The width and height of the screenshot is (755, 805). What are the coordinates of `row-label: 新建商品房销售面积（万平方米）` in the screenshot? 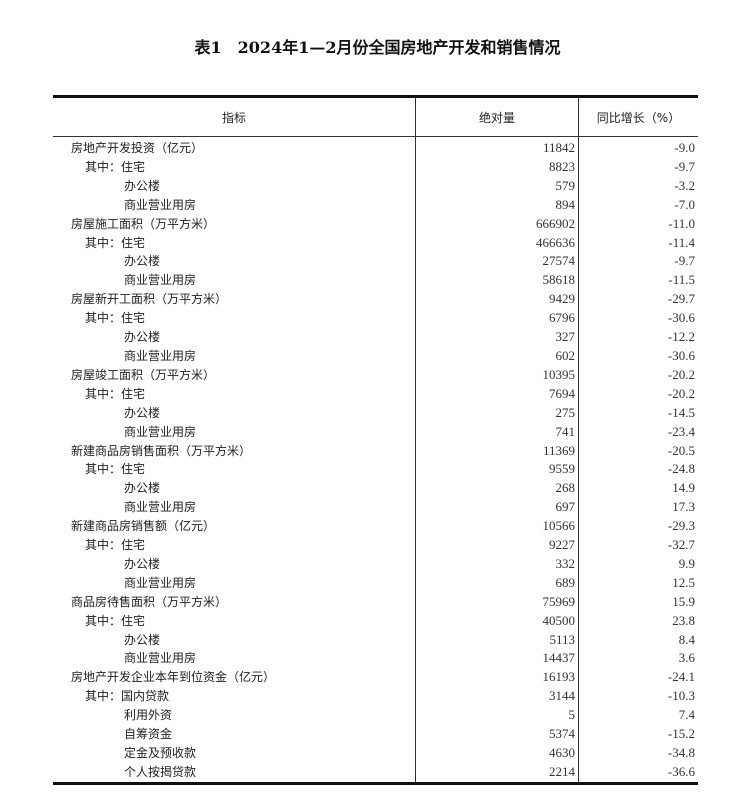 It's located at (161, 450).